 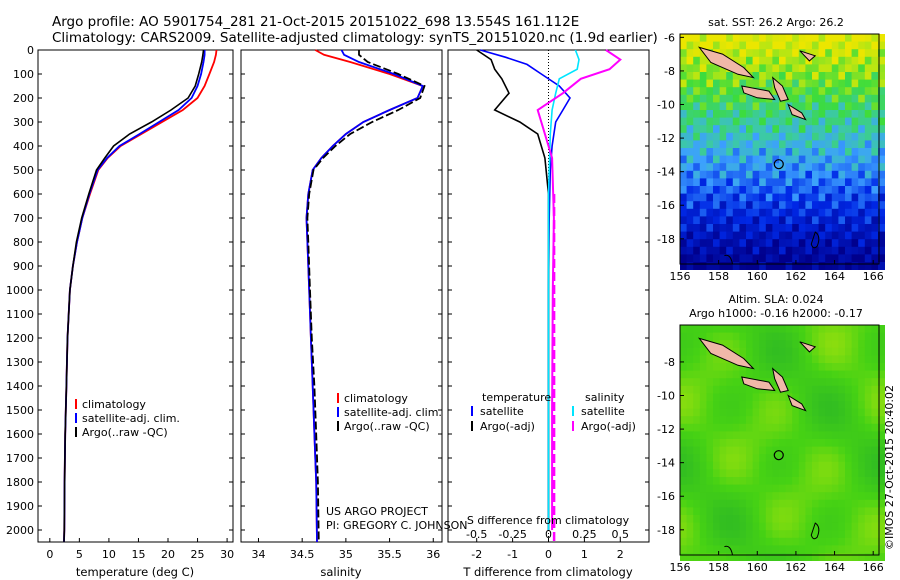 What do you see at coordinates (775, 299) in the screenshot?
I see `sla-map-title: Altim. SLA: 0.024` at bounding box center [775, 299].